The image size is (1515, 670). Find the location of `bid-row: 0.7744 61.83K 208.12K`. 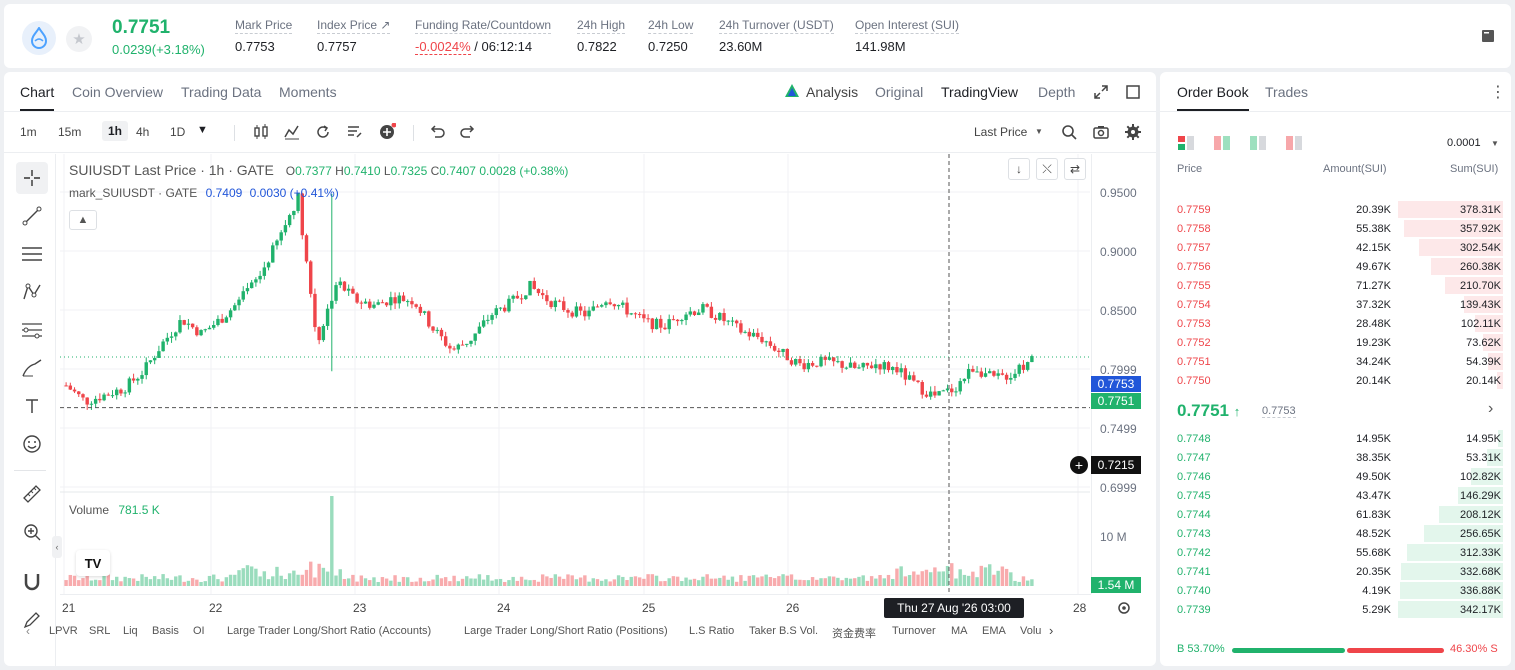

bid-row: 0.7744 61.83K 208.12K is located at coordinates (1335, 514).